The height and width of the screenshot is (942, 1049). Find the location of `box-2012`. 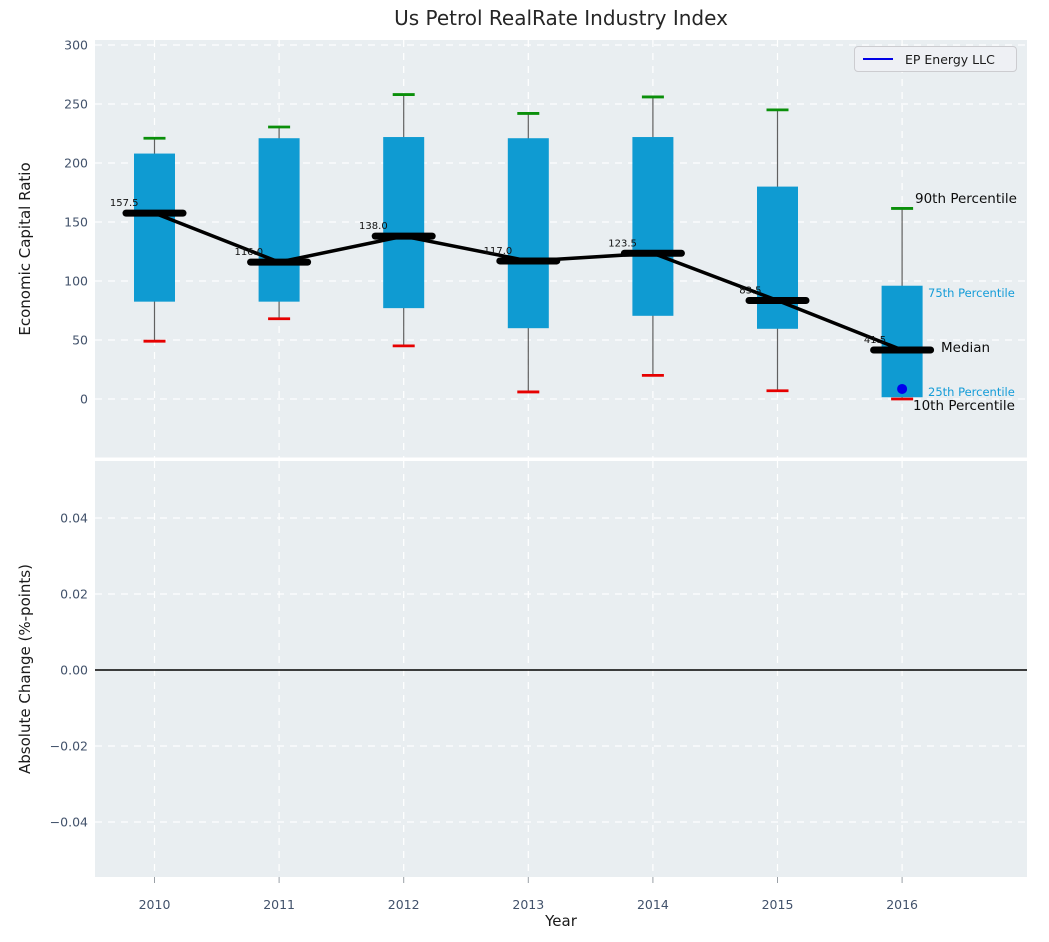

box-2012 is located at coordinates (404, 223).